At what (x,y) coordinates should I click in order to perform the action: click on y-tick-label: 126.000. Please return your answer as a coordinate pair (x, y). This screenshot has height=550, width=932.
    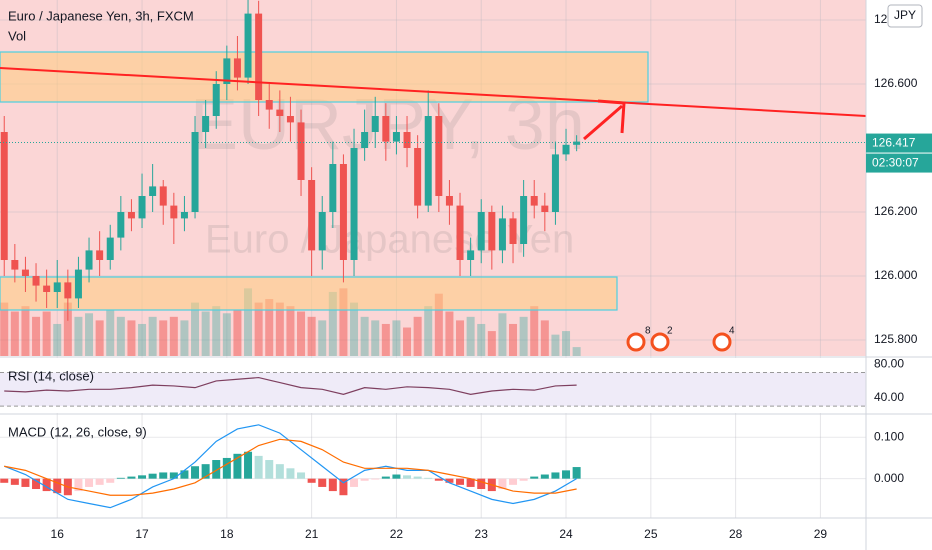
    Looking at the image, I should click on (896, 275).